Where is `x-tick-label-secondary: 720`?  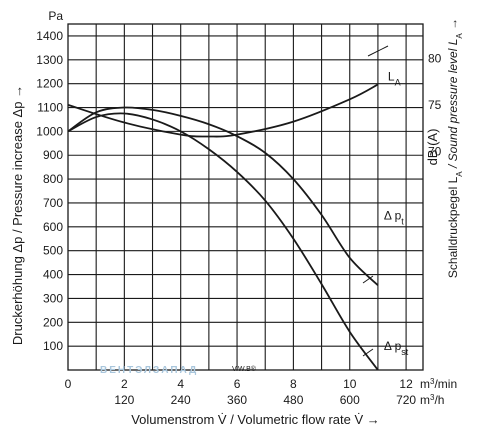
x-tick-label-secondary: 720 is located at coordinates (406, 400).